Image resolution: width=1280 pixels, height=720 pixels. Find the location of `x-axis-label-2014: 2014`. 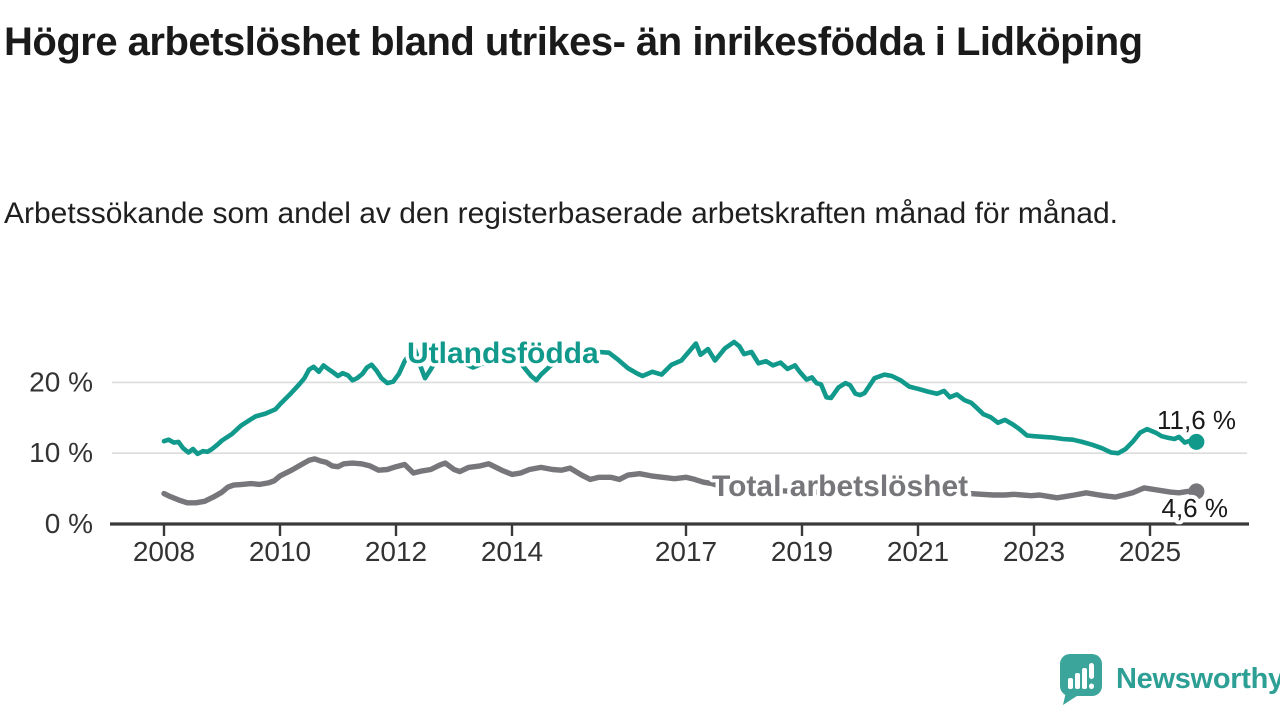

x-axis-label-2014: 2014 is located at coordinates (512, 551).